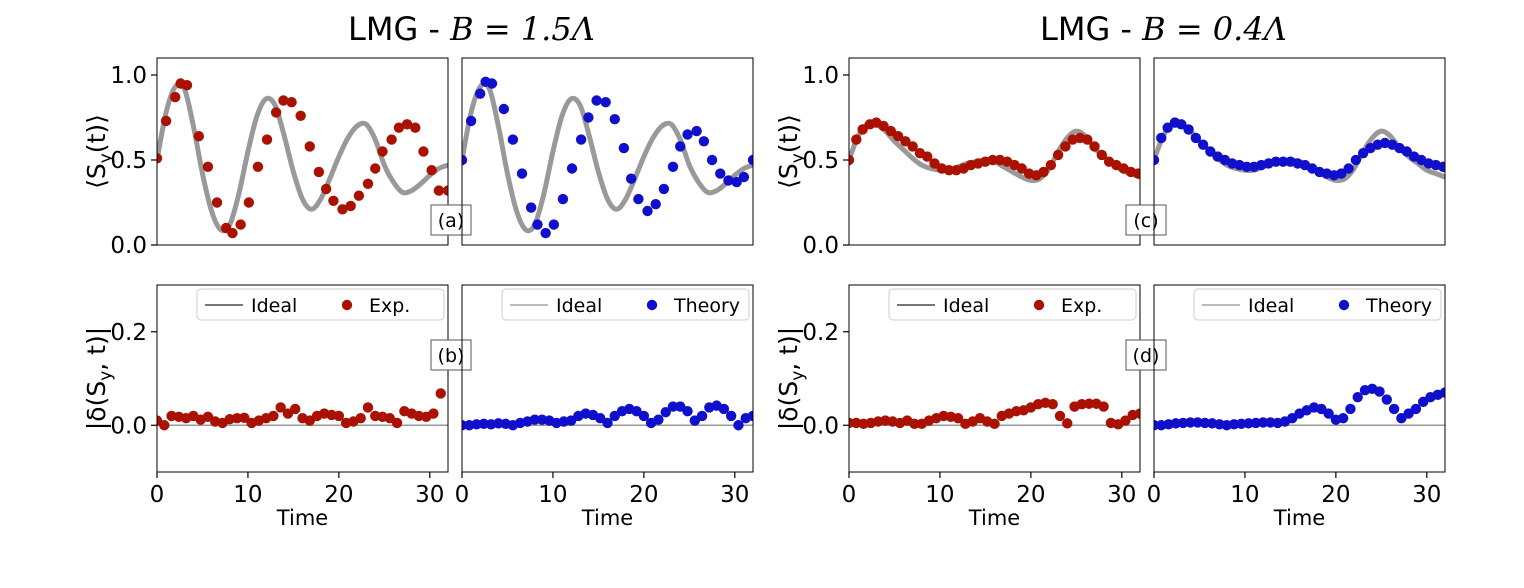 The height and width of the screenshot is (588, 1524). I want to click on panel-b-theory: 0 10 20 30 Time Ideal Theory, so click(604, 407).